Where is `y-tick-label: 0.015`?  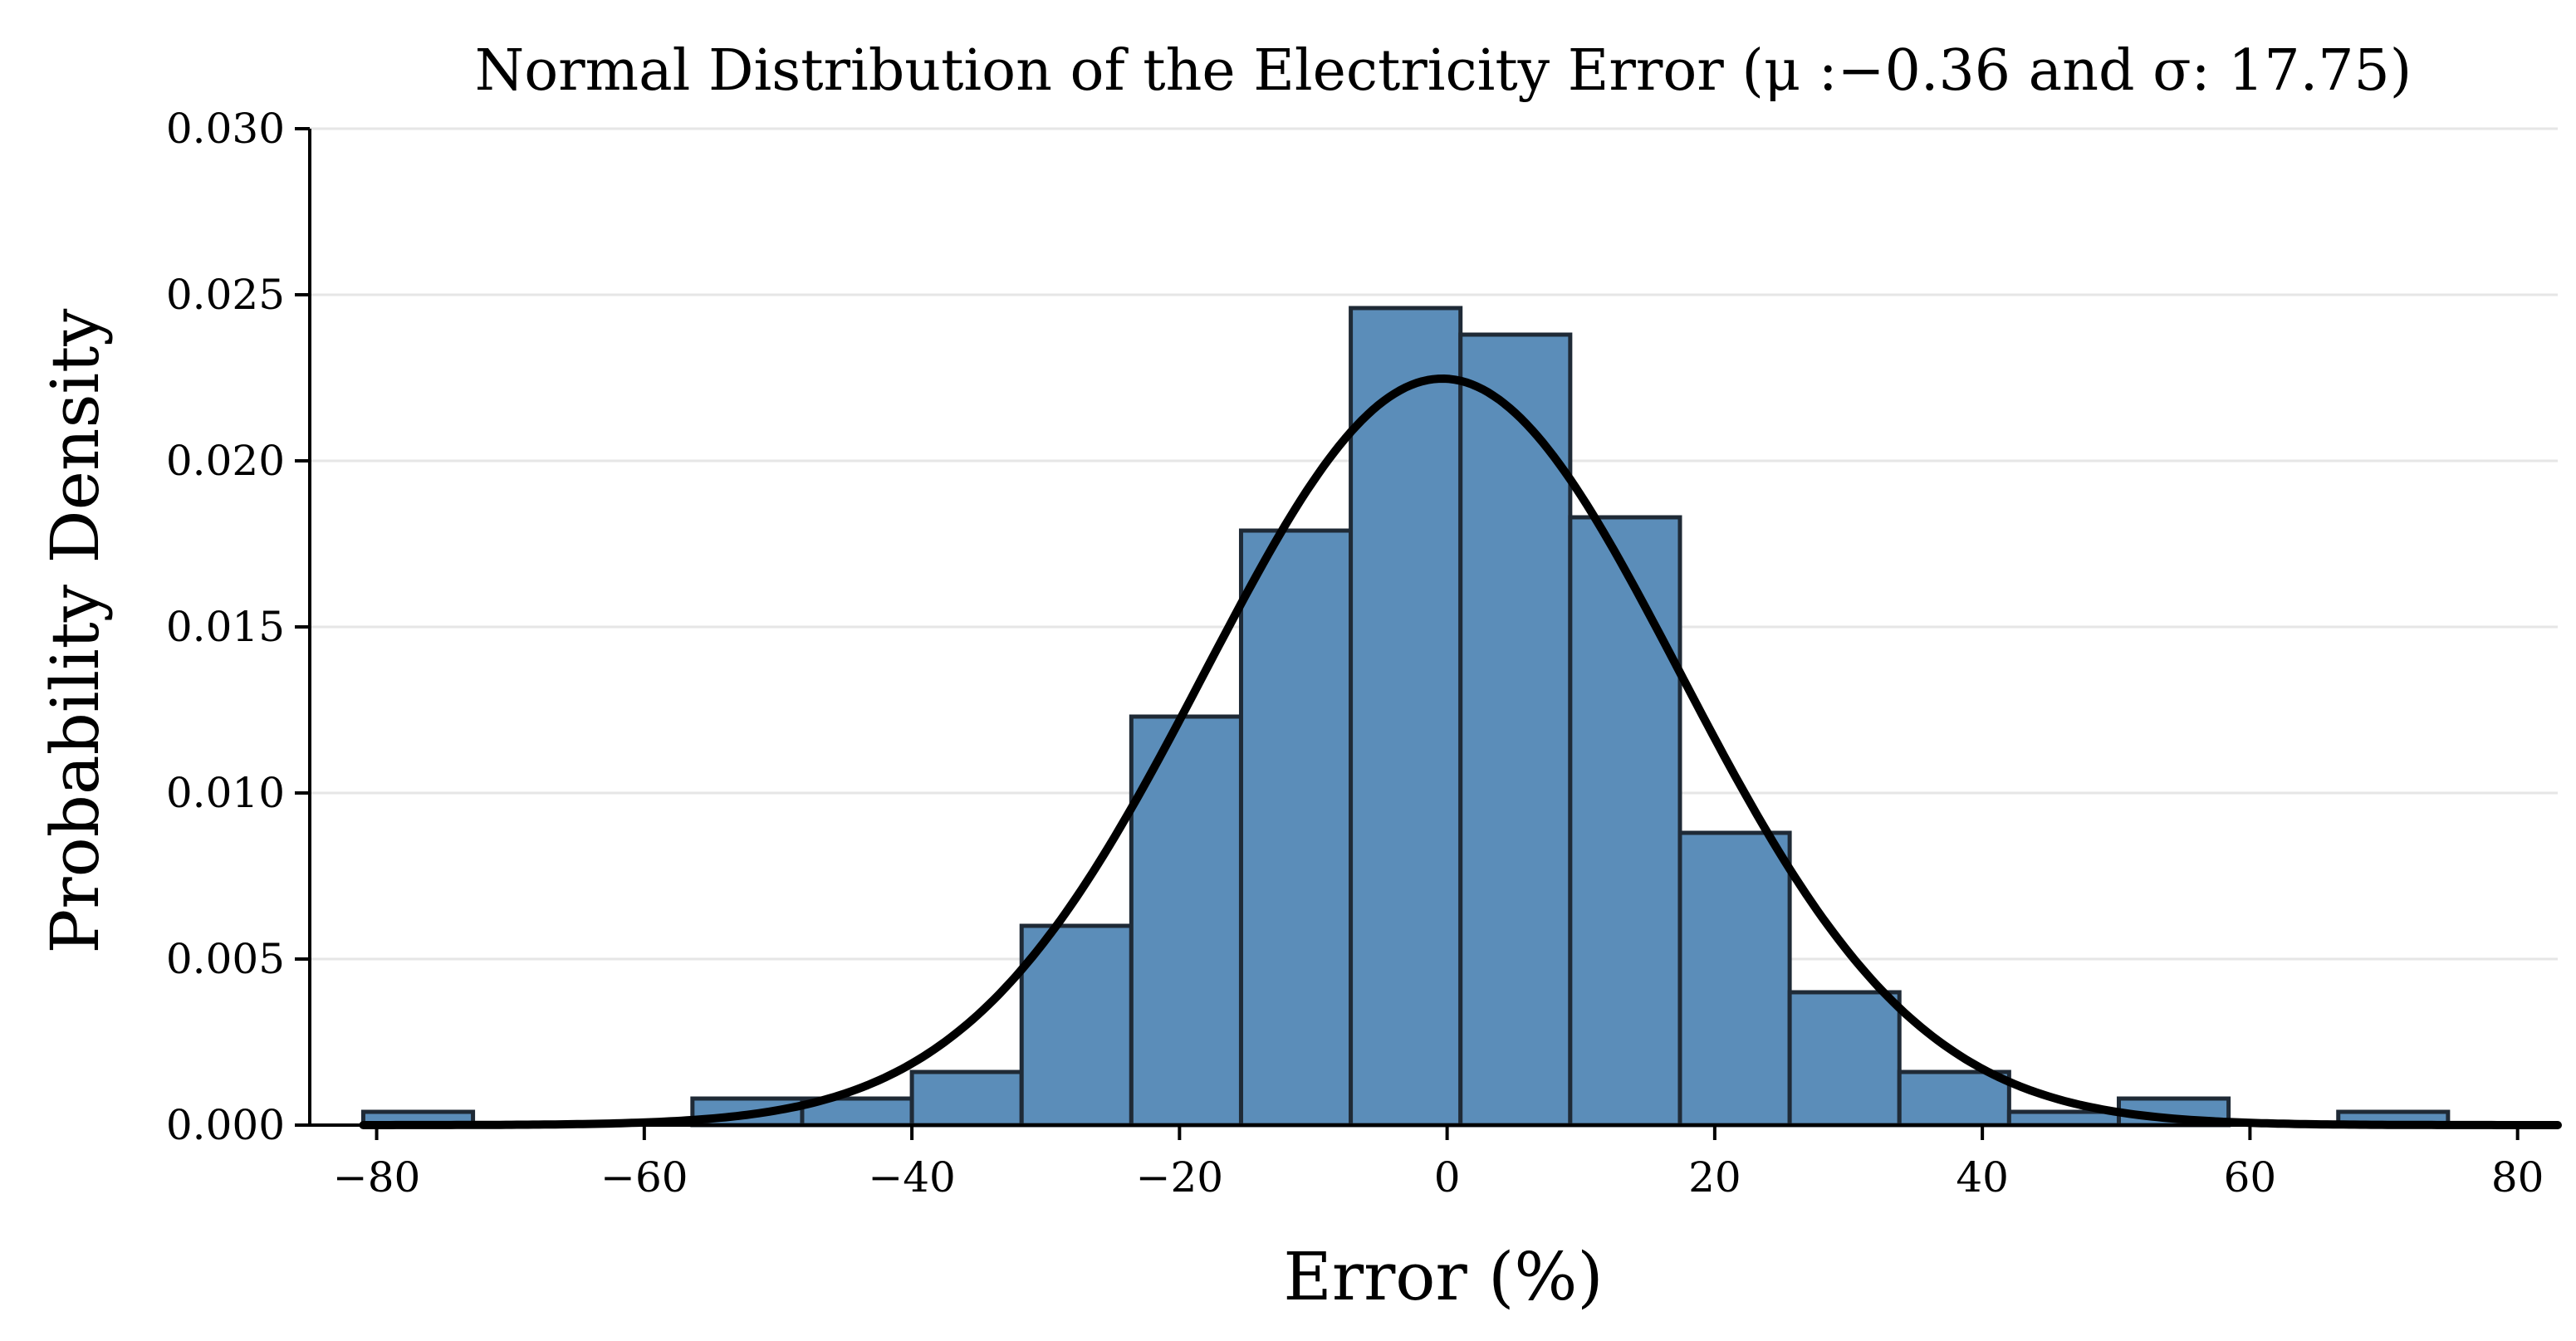
y-tick-label: 0.015 is located at coordinates (225, 627).